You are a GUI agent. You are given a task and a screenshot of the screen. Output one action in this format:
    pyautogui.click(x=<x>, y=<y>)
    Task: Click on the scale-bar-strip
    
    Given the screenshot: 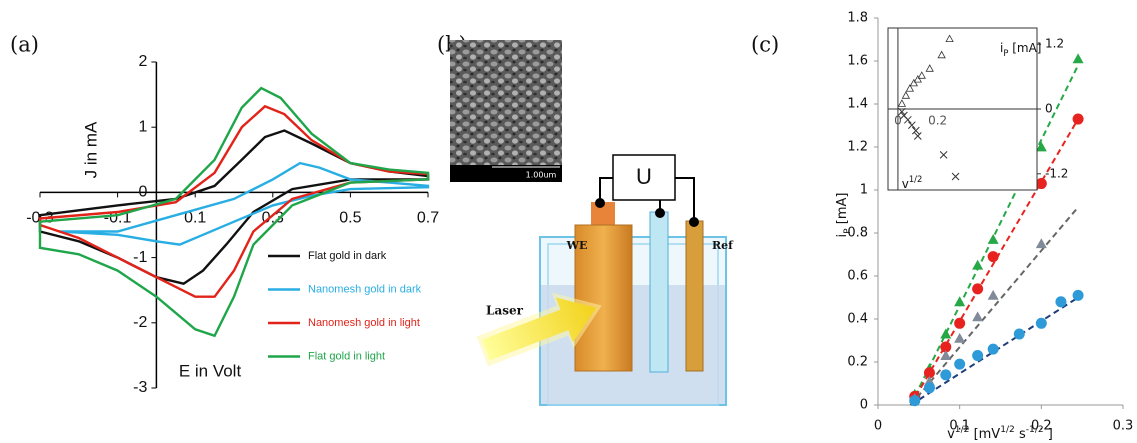 What is the action you would take?
    pyautogui.click(x=506, y=173)
    